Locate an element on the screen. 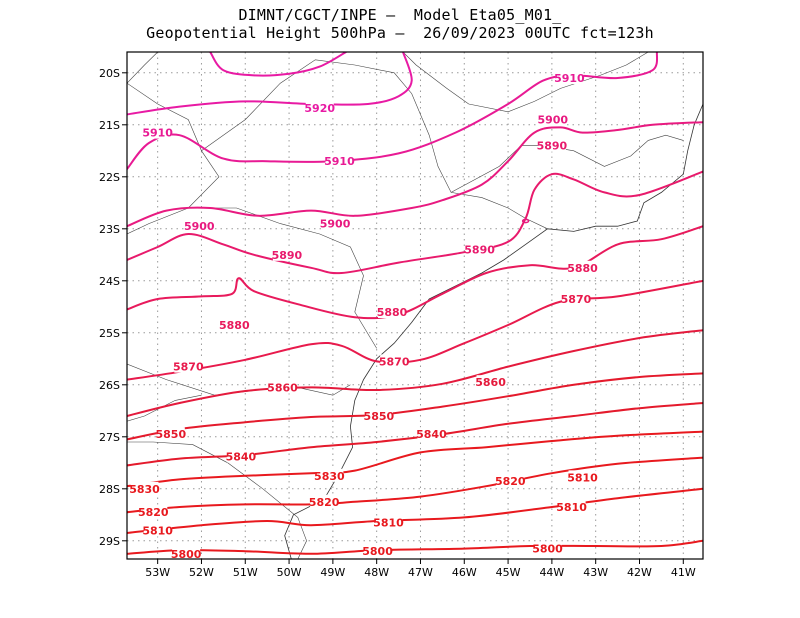  contour-label: 5830 is located at coordinates (329, 476).